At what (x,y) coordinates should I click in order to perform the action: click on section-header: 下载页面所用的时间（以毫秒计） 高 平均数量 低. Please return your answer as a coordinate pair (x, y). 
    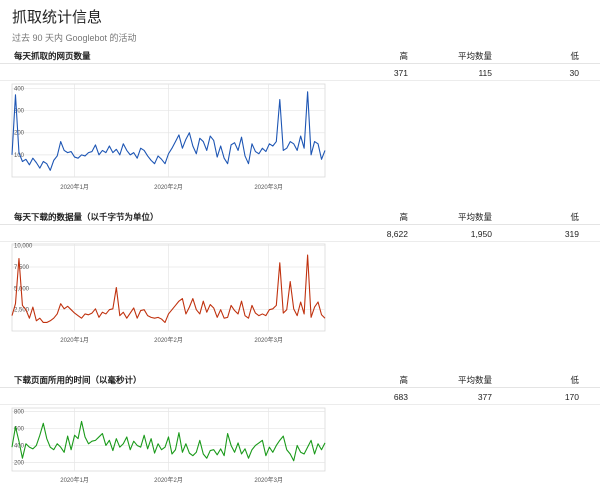
    Looking at the image, I should click on (300, 380).